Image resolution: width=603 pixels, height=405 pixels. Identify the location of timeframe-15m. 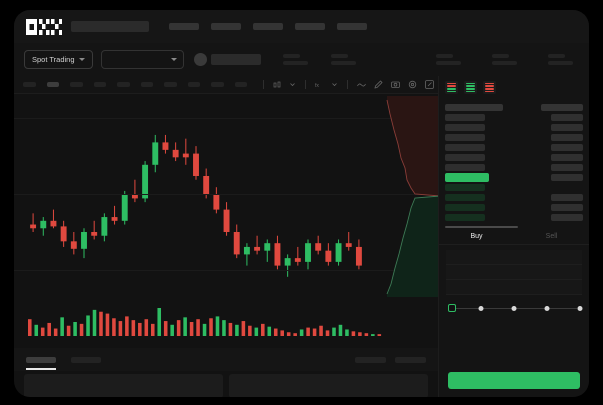
(76, 84).